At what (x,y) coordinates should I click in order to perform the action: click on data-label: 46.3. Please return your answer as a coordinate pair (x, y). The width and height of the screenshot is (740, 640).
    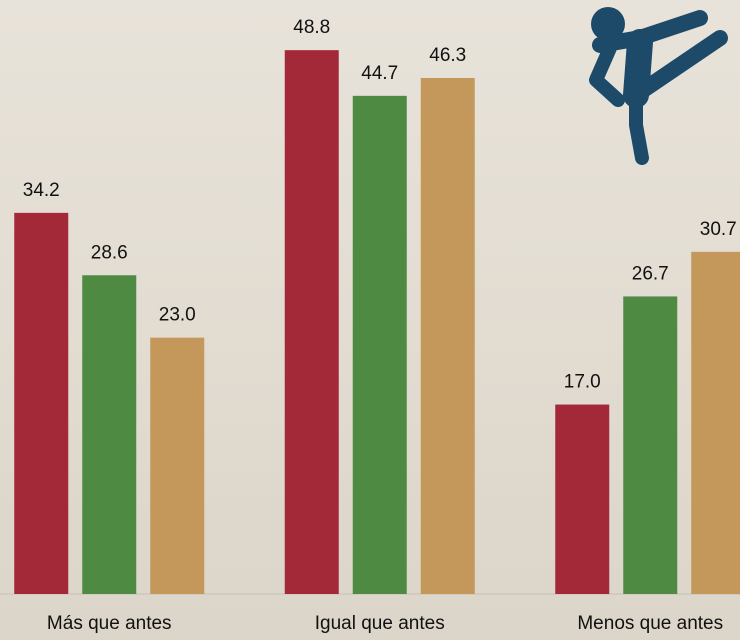
    Looking at the image, I should click on (447, 55).